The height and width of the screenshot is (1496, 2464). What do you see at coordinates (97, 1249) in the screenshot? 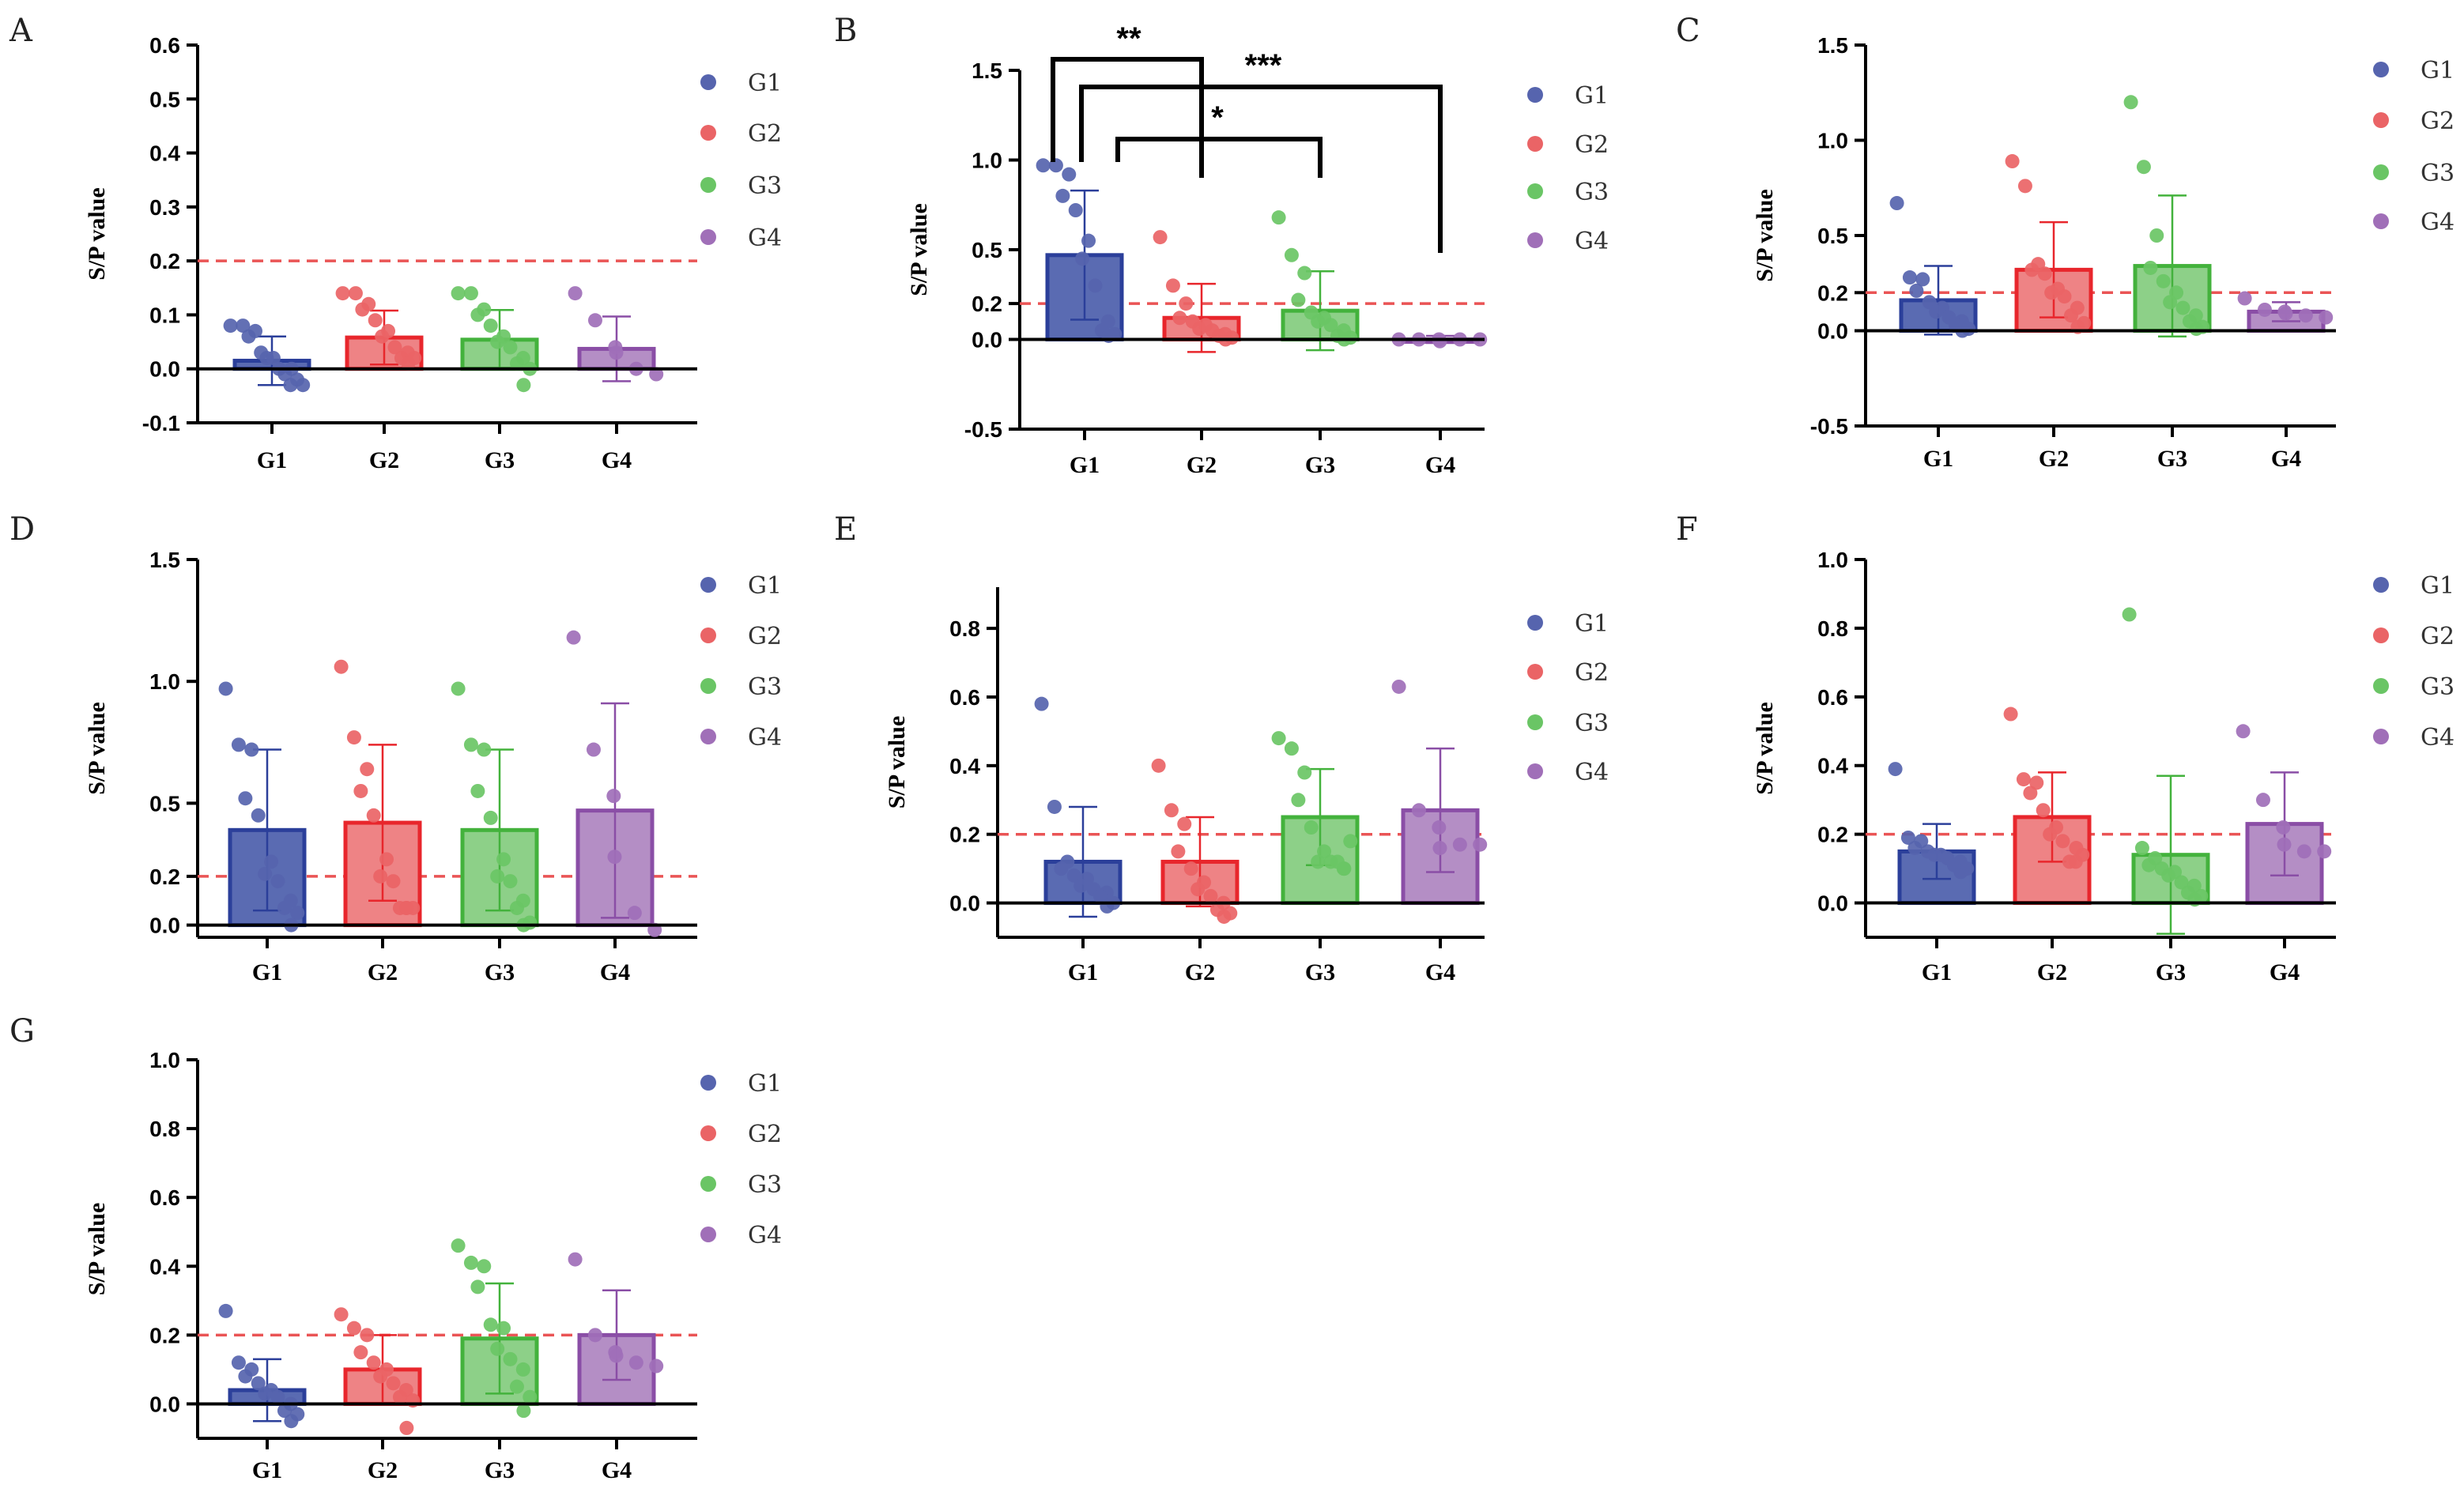
I see `y-axis-label: S/P value` at bounding box center [97, 1249].